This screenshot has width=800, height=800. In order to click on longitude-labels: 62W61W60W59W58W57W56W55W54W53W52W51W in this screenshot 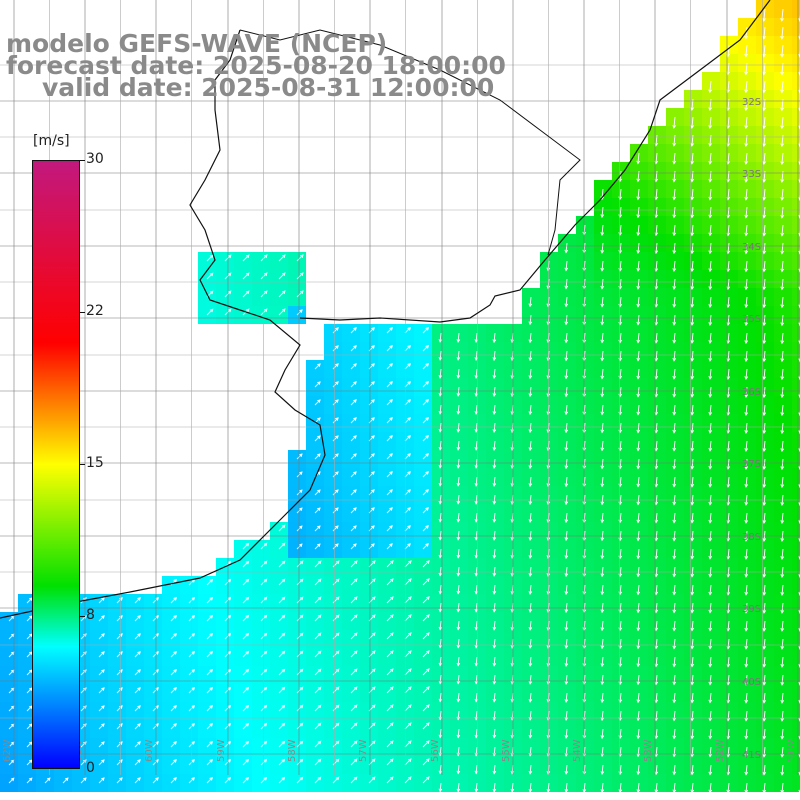, I will do `click(399, 750)`.